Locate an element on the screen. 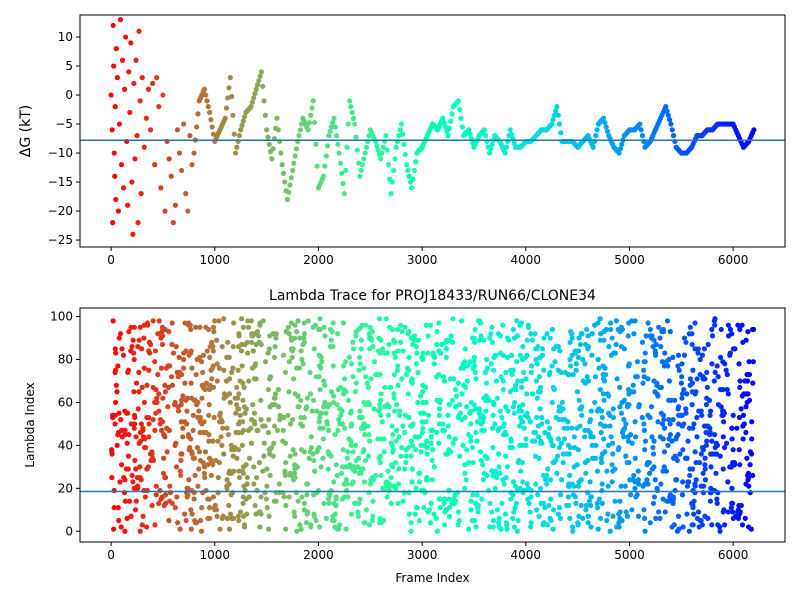  lambda-x-tick-label: 4000 is located at coordinates (526, 555).